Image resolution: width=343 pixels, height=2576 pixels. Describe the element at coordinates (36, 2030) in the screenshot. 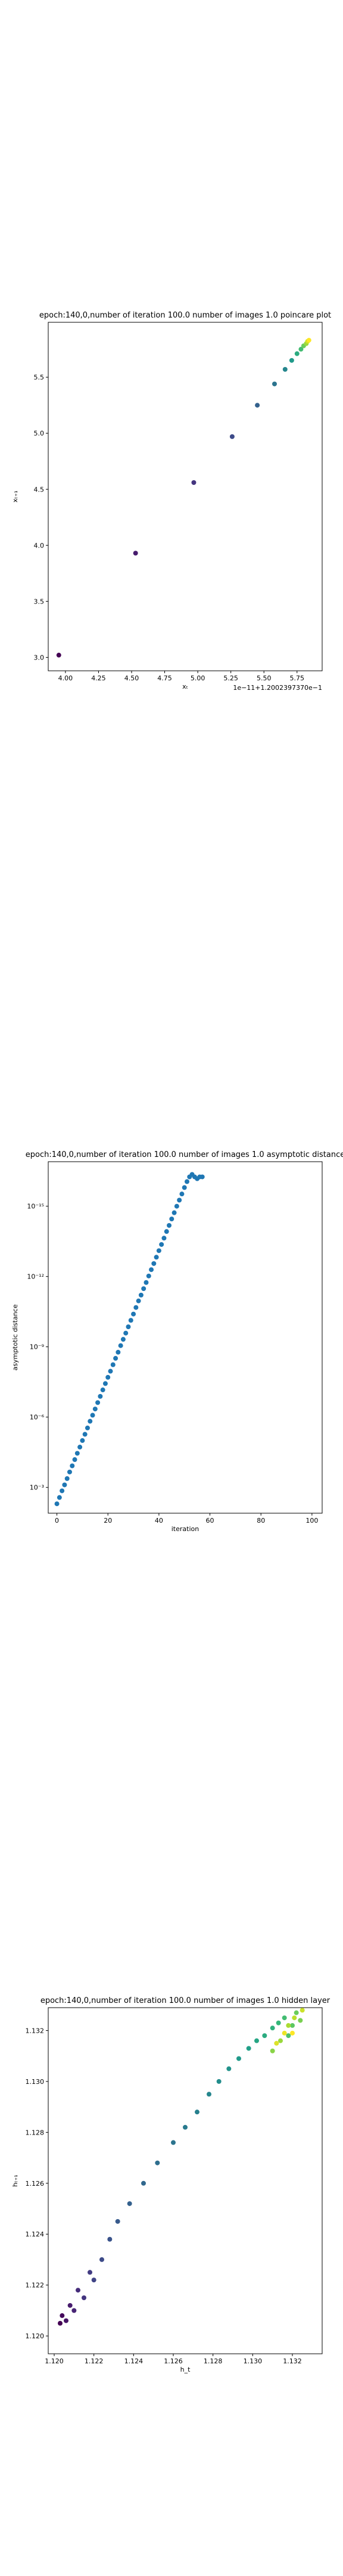

I see `y-tick-label: 1.132` at that location.